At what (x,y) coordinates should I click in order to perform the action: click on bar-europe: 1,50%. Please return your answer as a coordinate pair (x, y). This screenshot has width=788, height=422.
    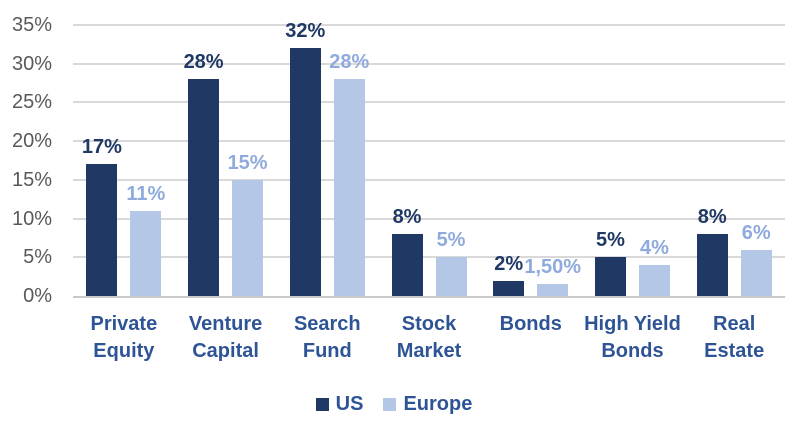
    Looking at the image, I should click on (552, 276).